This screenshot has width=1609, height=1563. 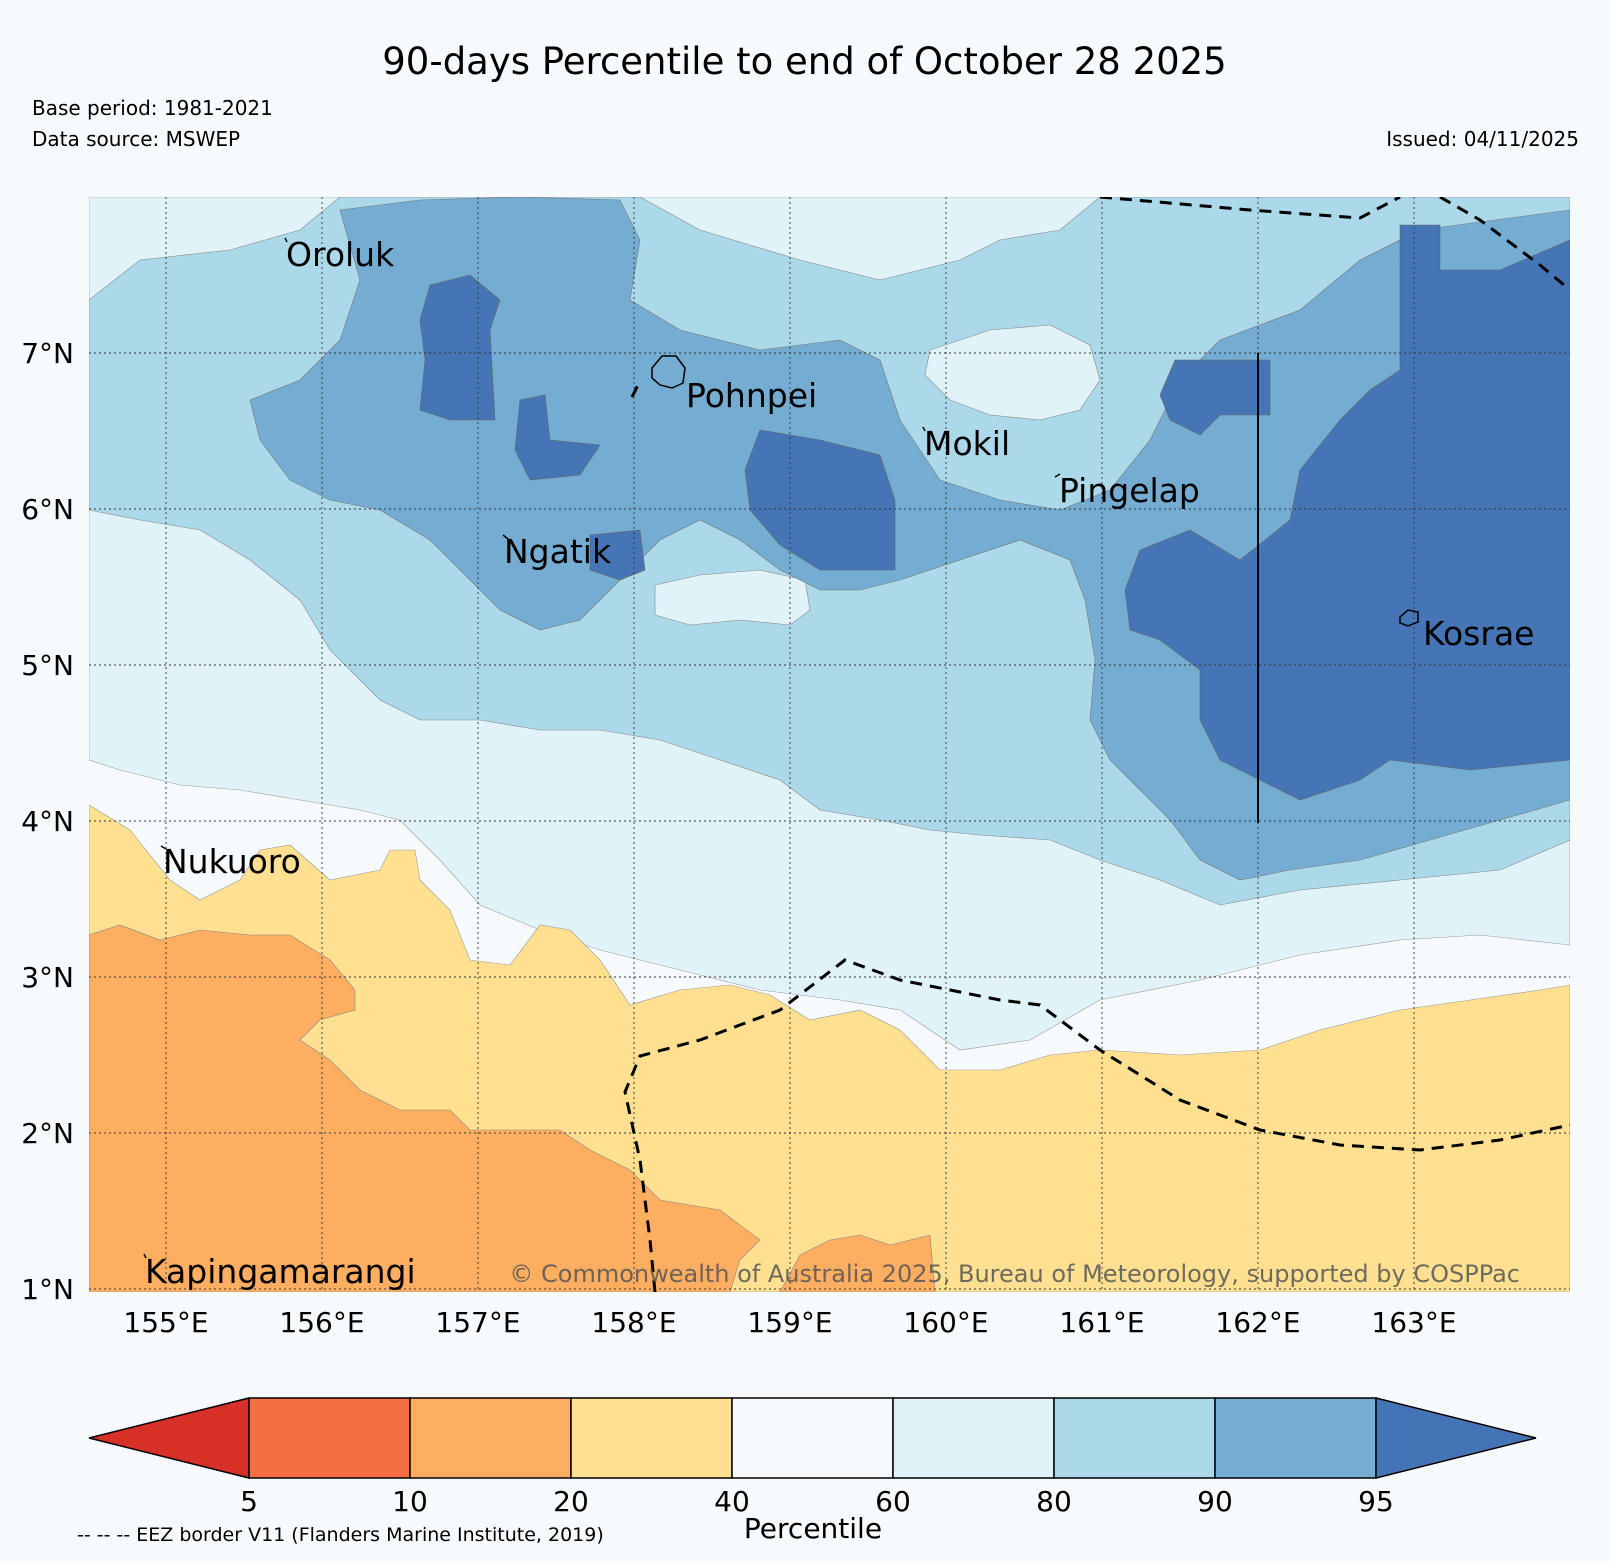 What do you see at coordinates (340, 254) in the screenshot?
I see `place-label-oroluk: Oroluk` at bounding box center [340, 254].